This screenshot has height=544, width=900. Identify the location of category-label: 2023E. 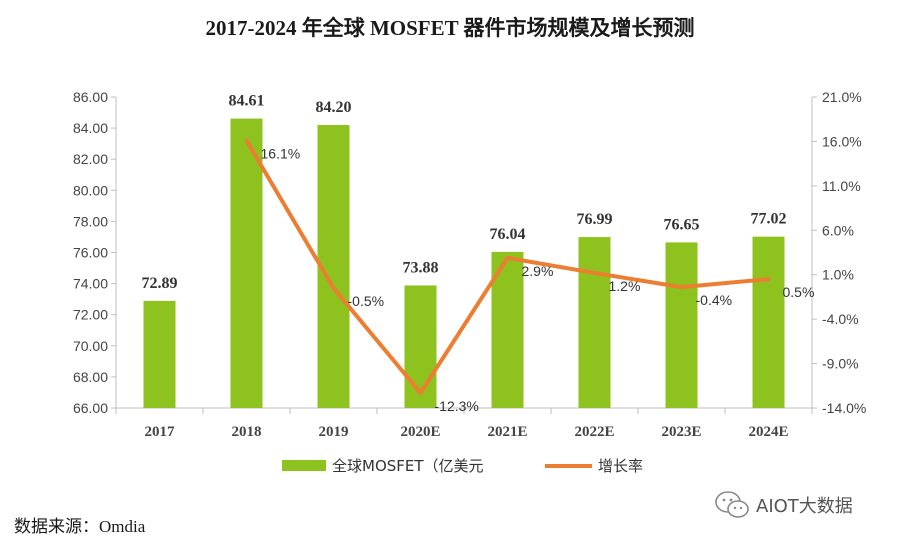
(681, 432).